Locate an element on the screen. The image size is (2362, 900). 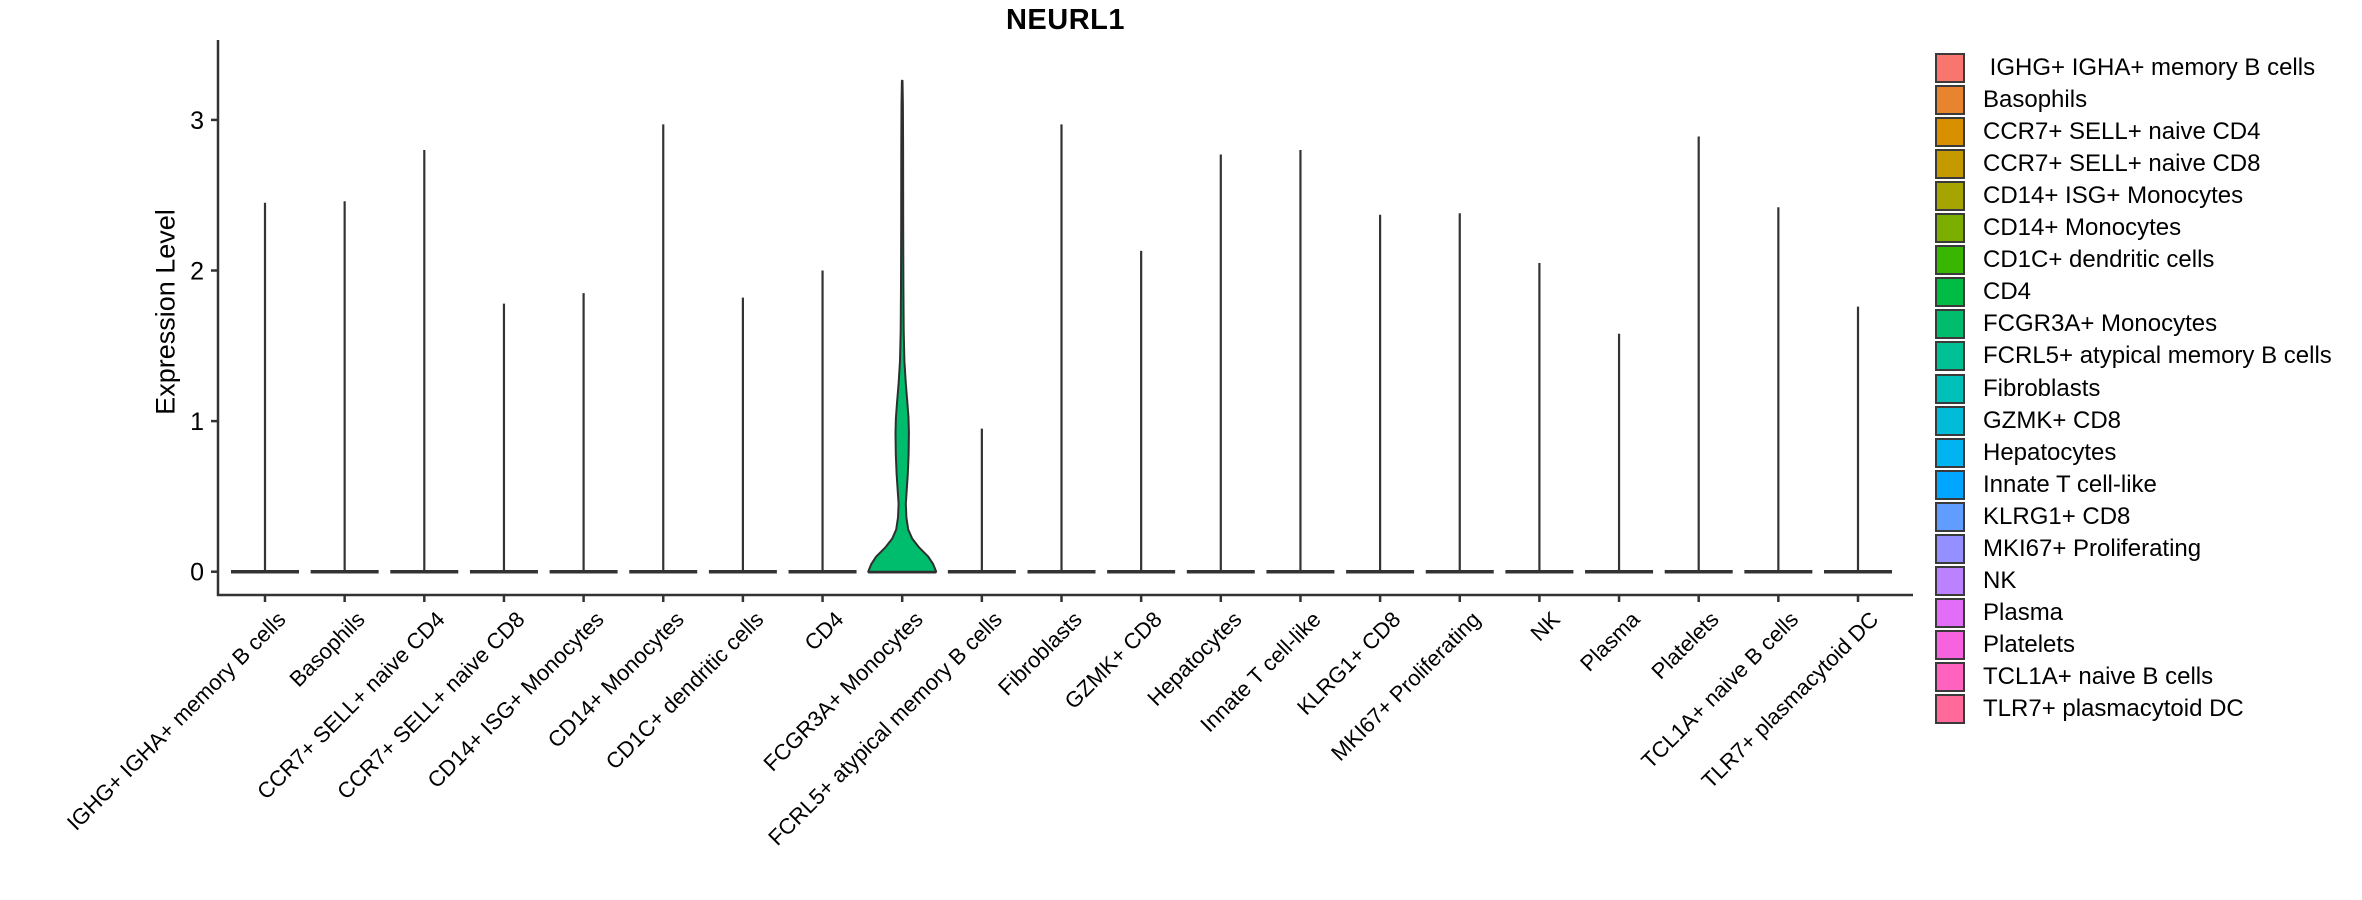
legend-label: Hepatocytes is located at coordinates (2050, 452).